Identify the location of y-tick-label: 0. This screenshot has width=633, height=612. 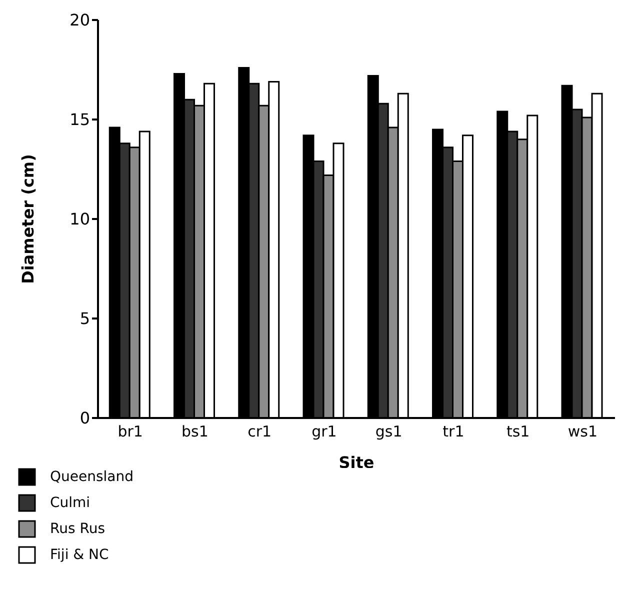
(85, 418).